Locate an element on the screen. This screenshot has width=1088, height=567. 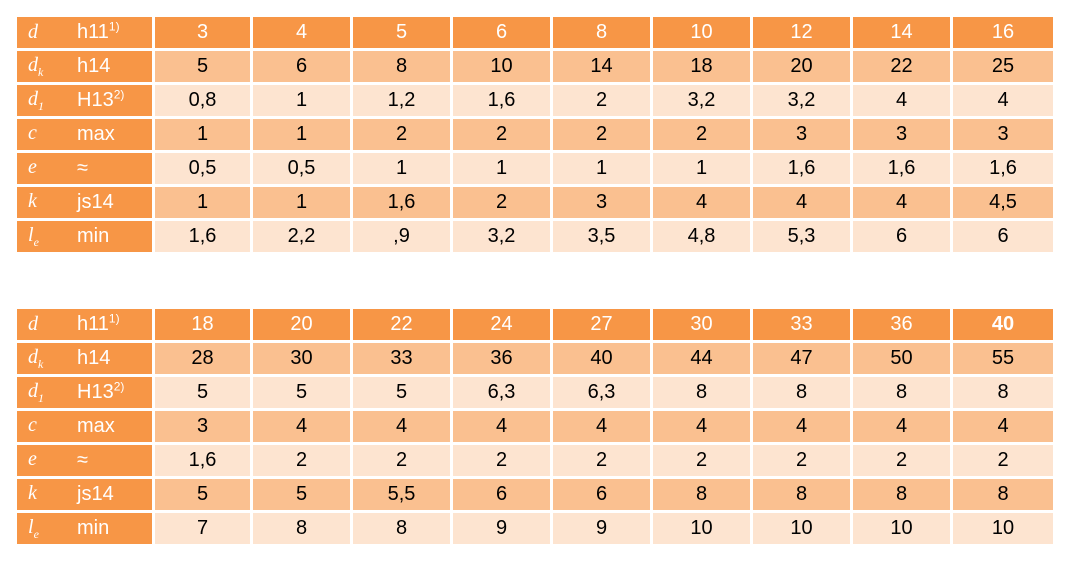
header-size-cell: 40 is located at coordinates (1003, 326).